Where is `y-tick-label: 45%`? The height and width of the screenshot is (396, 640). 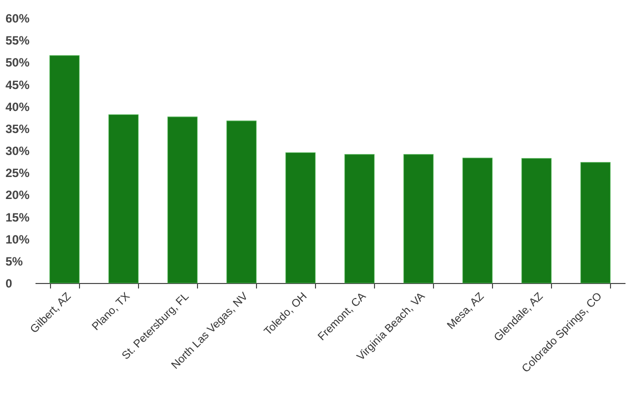
y-tick-label: 45% is located at coordinates (18, 85).